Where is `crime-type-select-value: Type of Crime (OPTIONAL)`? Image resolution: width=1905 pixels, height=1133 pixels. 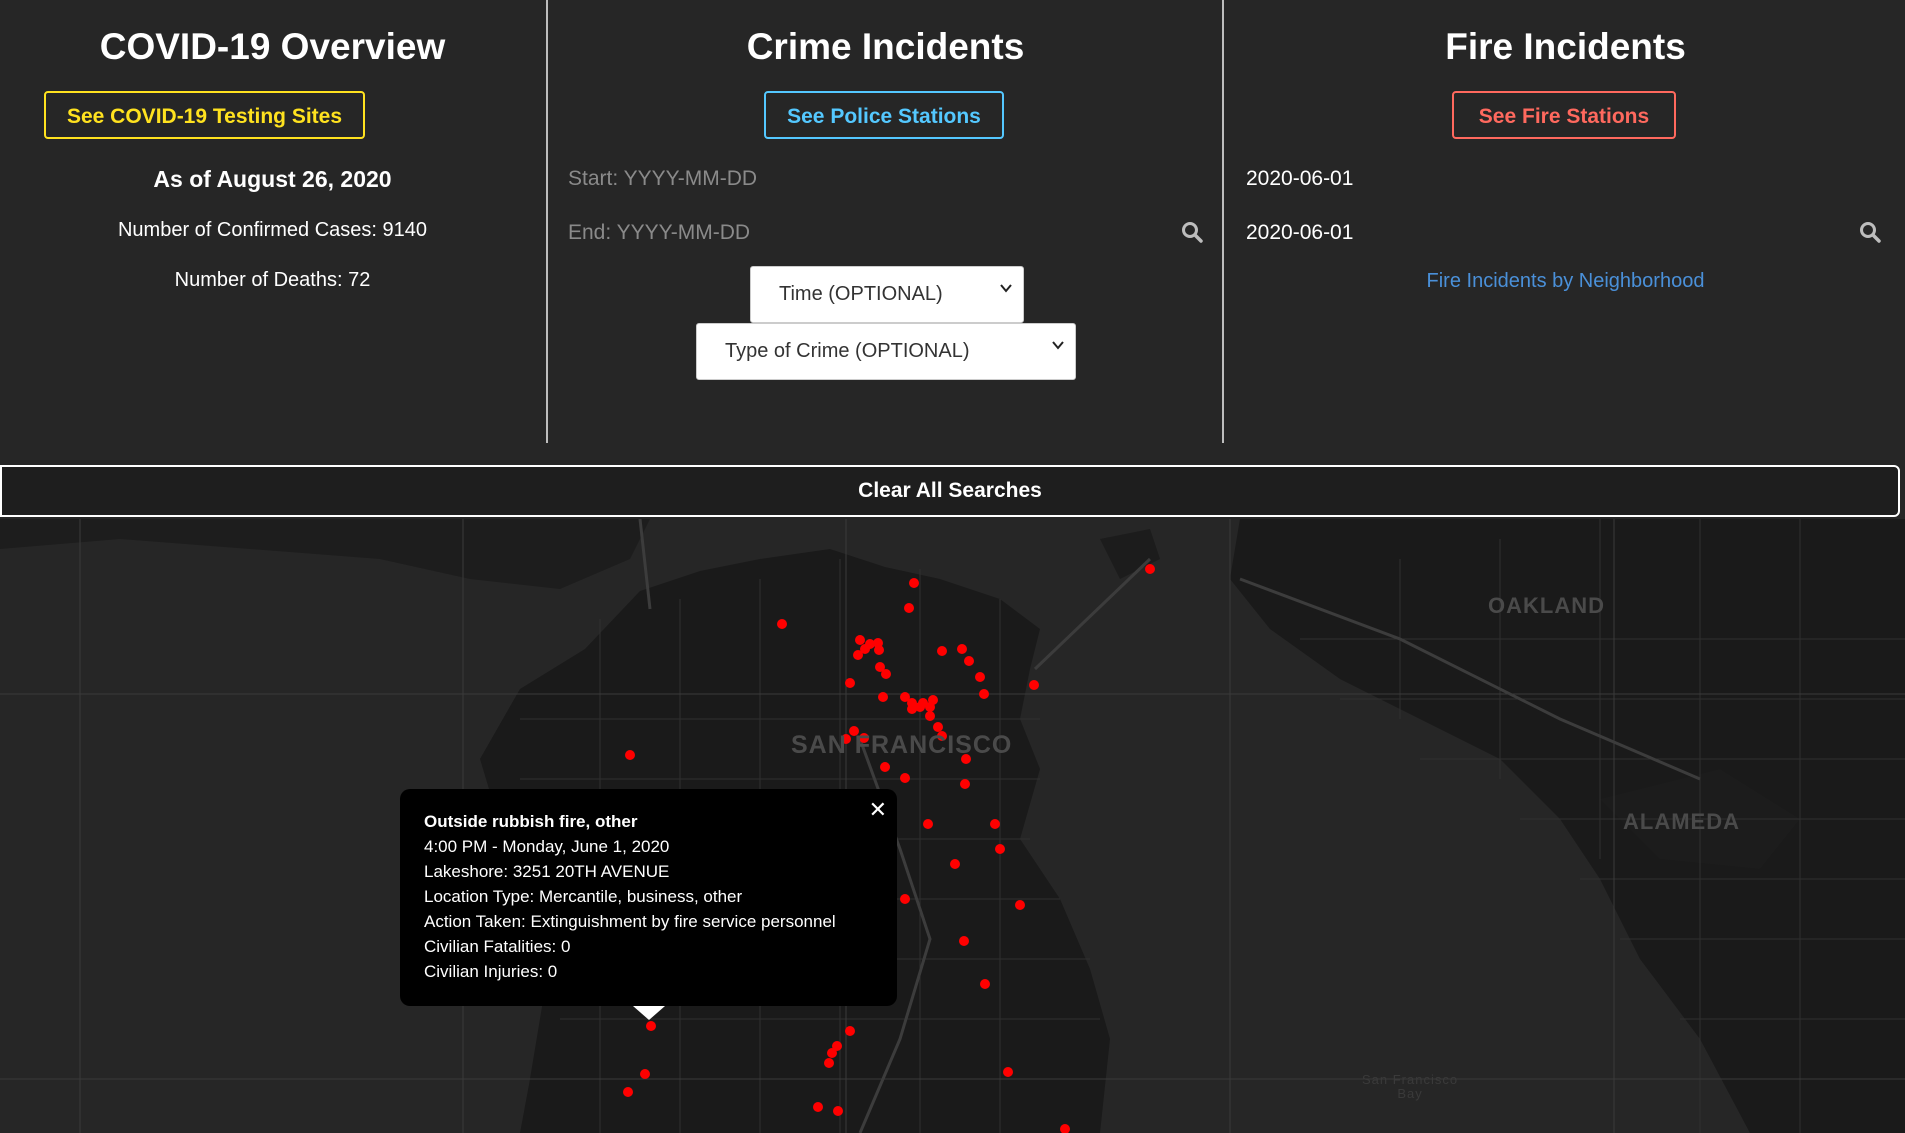 crime-type-select-value: Type of Crime (OPTIONAL) is located at coordinates (847, 351).